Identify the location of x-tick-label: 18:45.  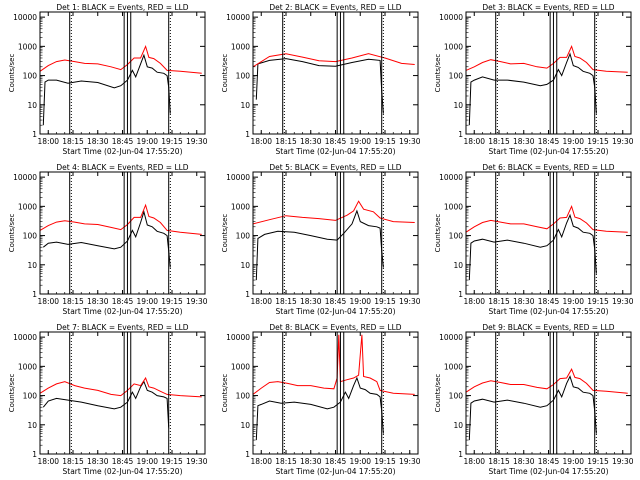
(123, 461).